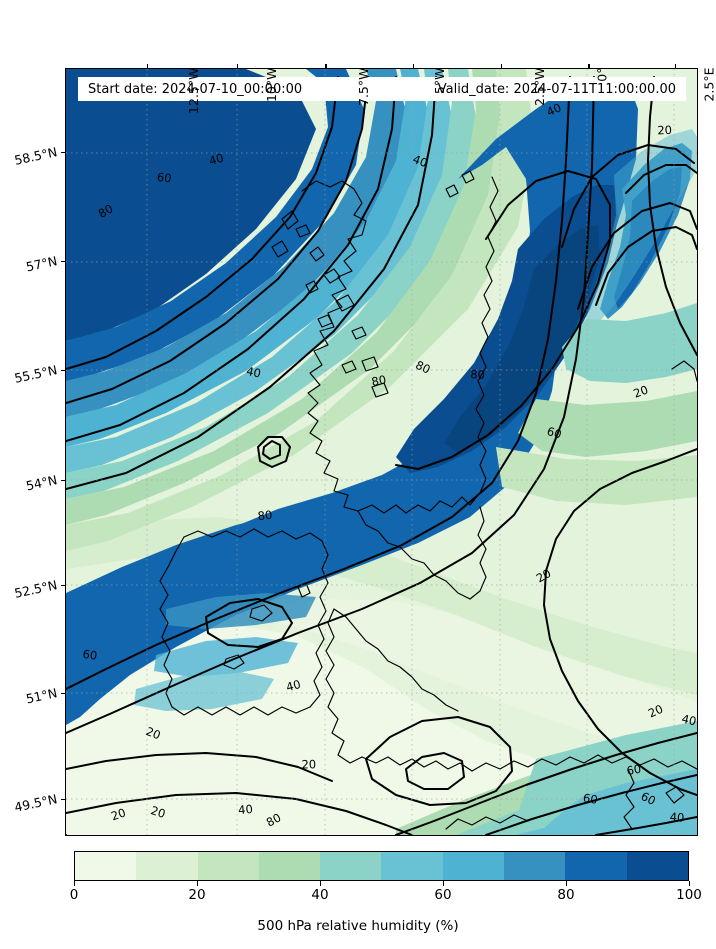 The width and height of the screenshot is (716, 949). Describe the element at coordinates (74, 895) in the screenshot. I see `colorbar-tick-label-0: 0` at that location.